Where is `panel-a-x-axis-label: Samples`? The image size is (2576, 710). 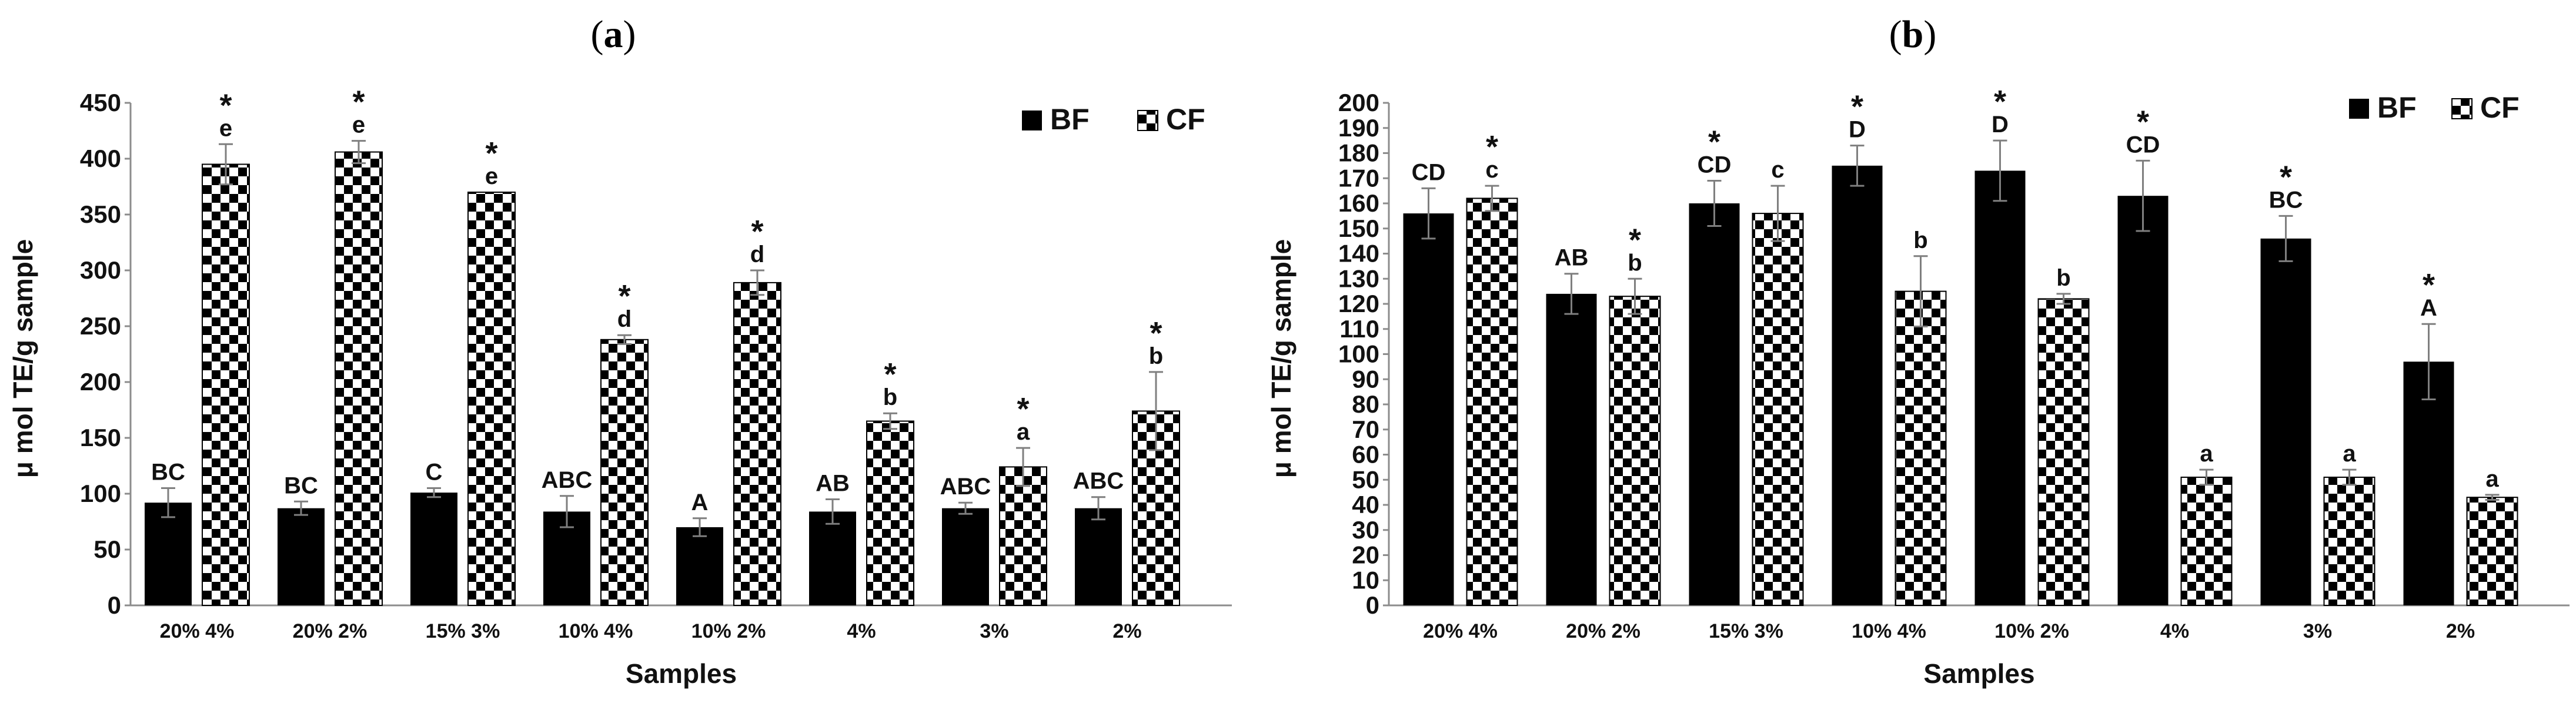 panel-a-x-axis-label: Samples is located at coordinates (681, 673).